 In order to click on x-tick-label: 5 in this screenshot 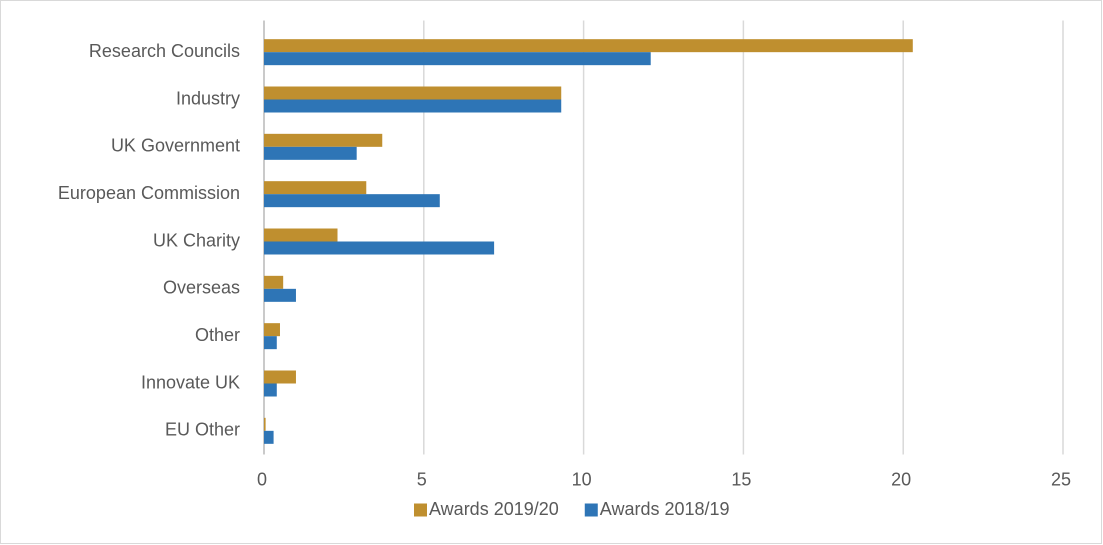, I will do `click(422, 479)`.